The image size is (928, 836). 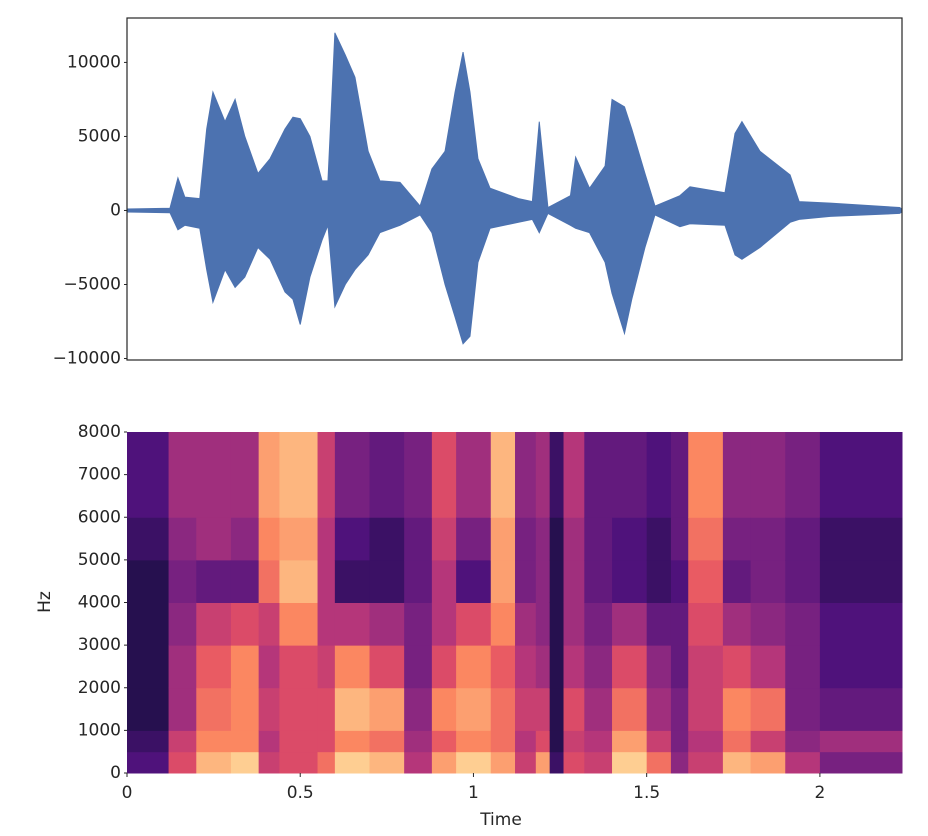 I want to click on y-tick-label: 4000, so click(x=99, y=603).